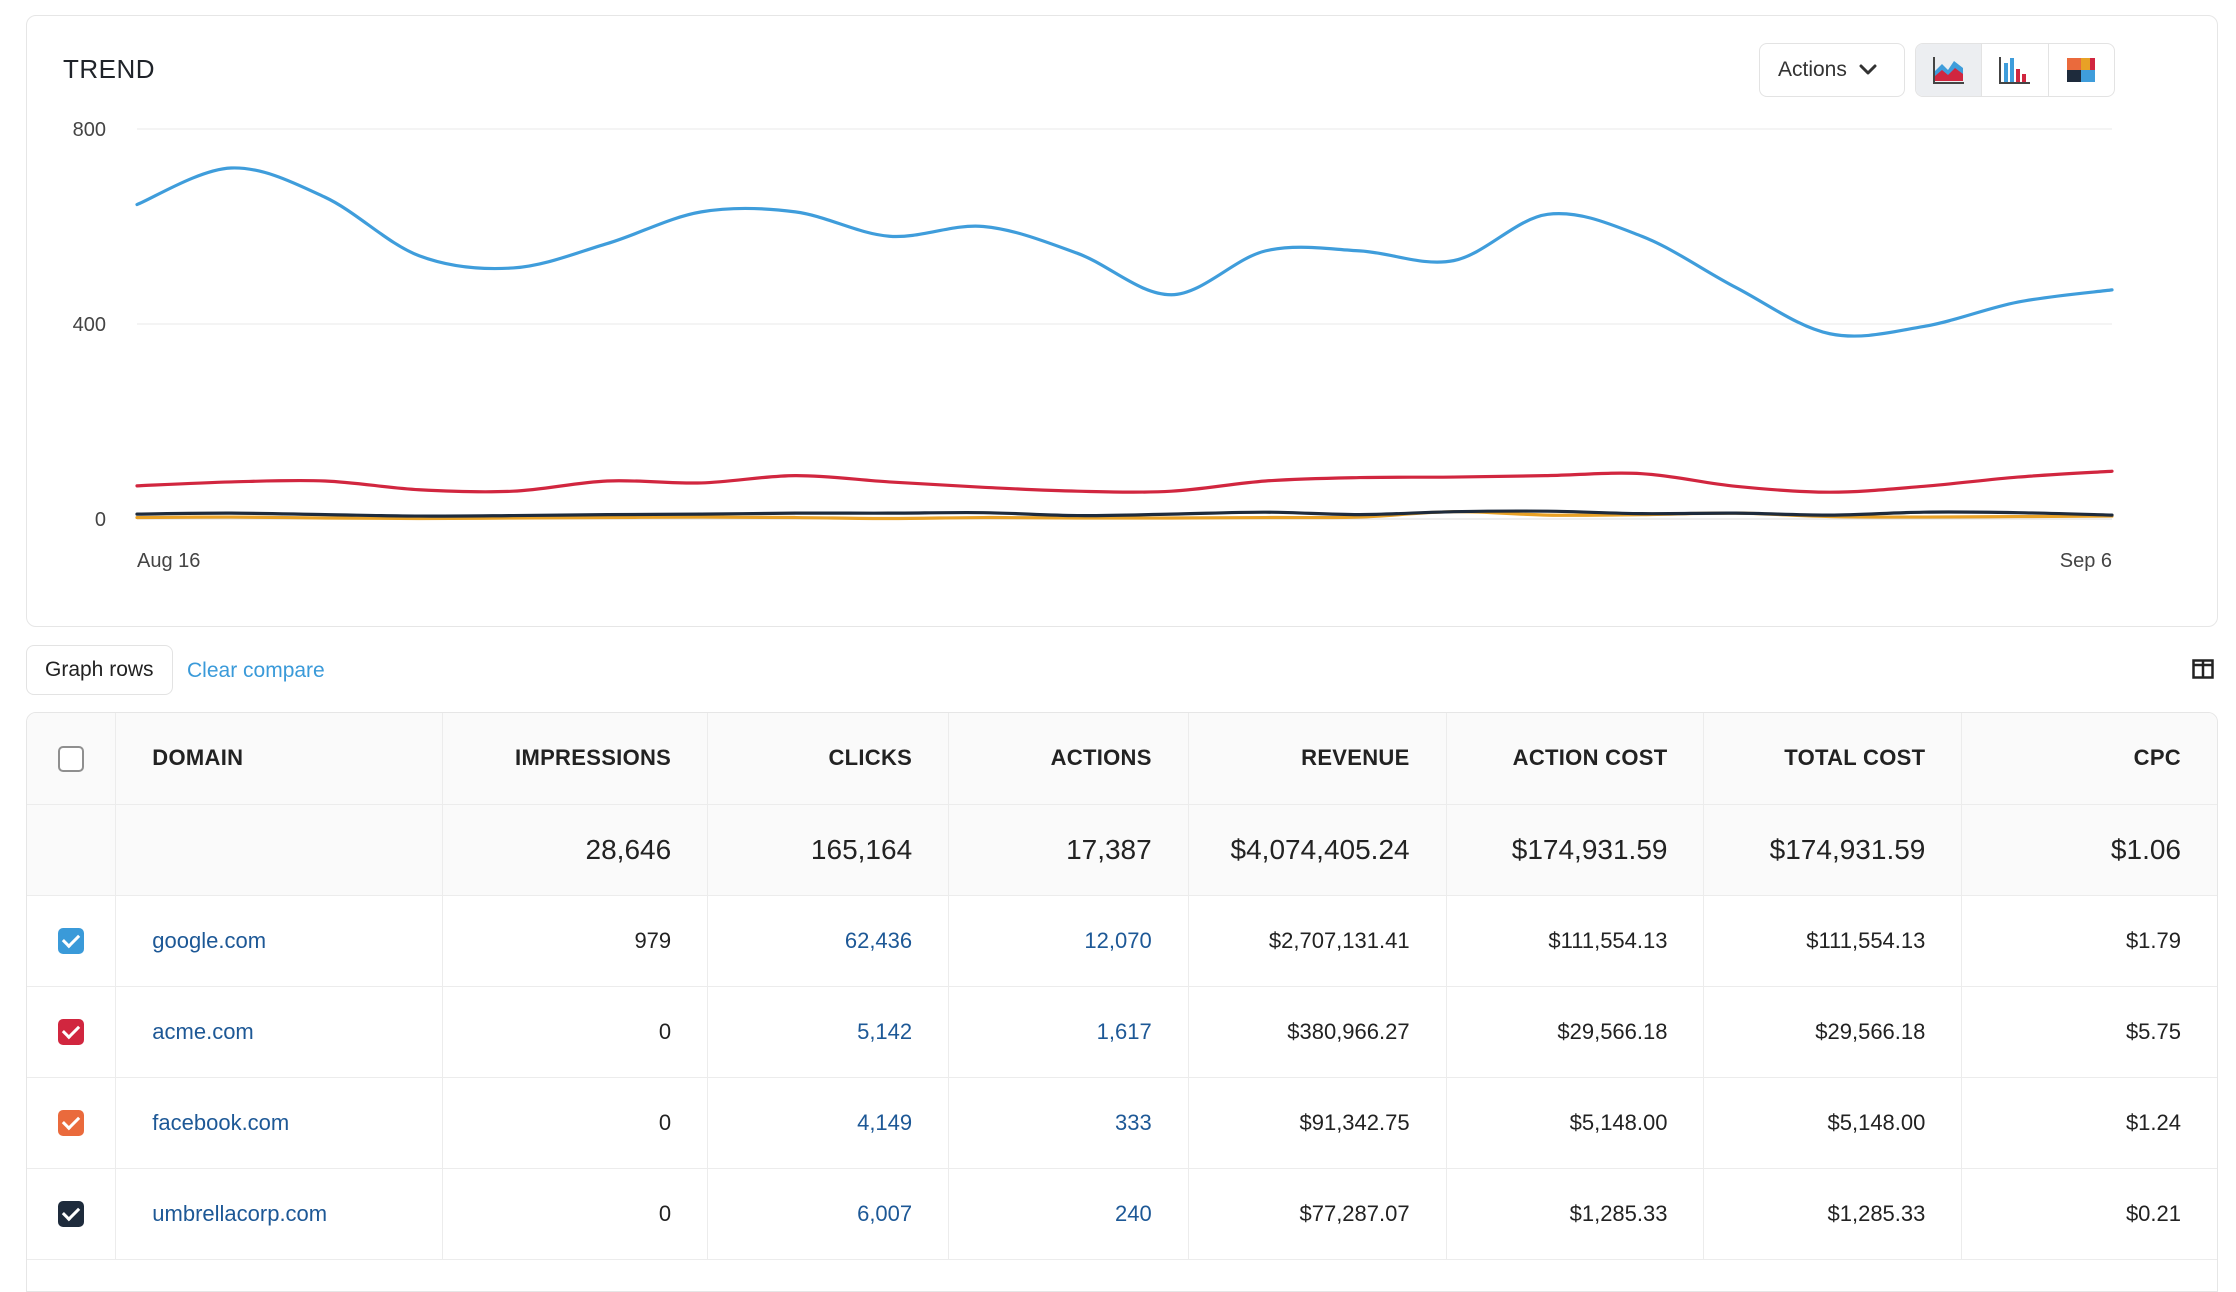 This screenshot has width=2236, height=1292. What do you see at coordinates (2089, 759) in the screenshot?
I see `column-header-cpc: CPC` at bounding box center [2089, 759].